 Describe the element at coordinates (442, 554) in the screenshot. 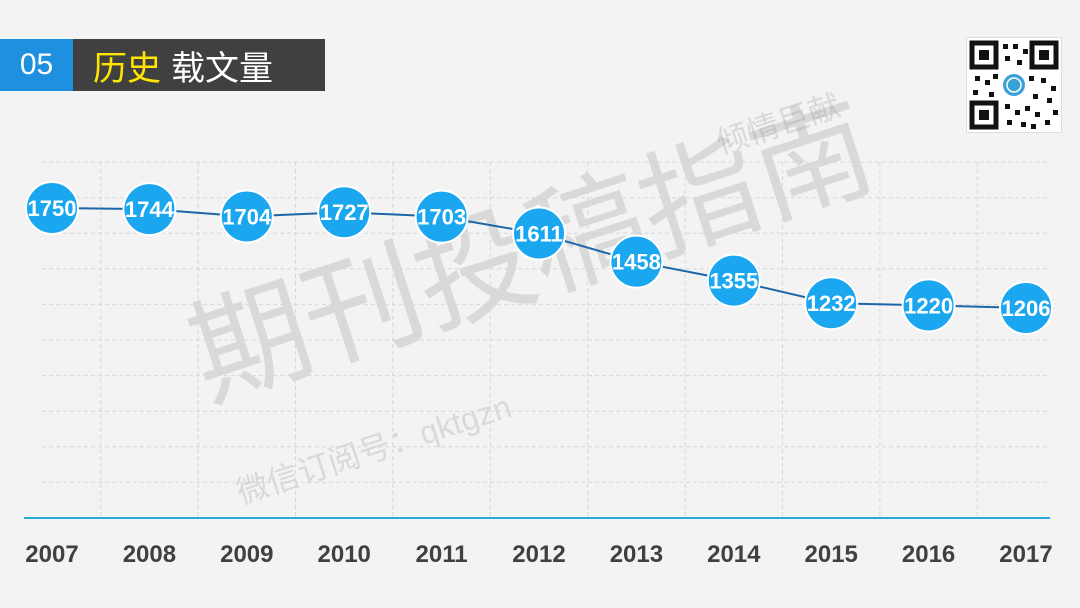

I see `x-tick-label: 2011` at that location.